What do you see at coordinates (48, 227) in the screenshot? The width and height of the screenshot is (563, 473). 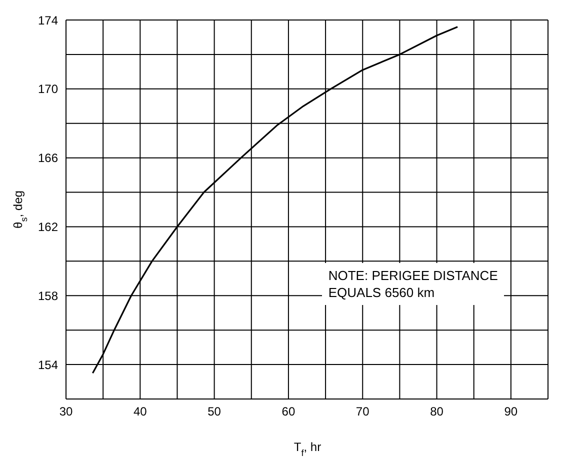 I see `y-tick-label: 162` at bounding box center [48, 227].